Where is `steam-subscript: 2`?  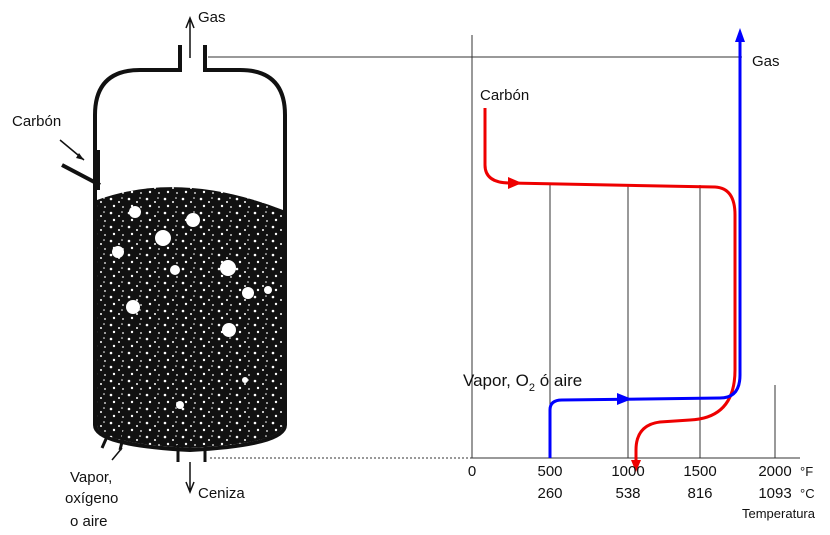
steam-subscript: 2 is located at coordinates (532, 388).